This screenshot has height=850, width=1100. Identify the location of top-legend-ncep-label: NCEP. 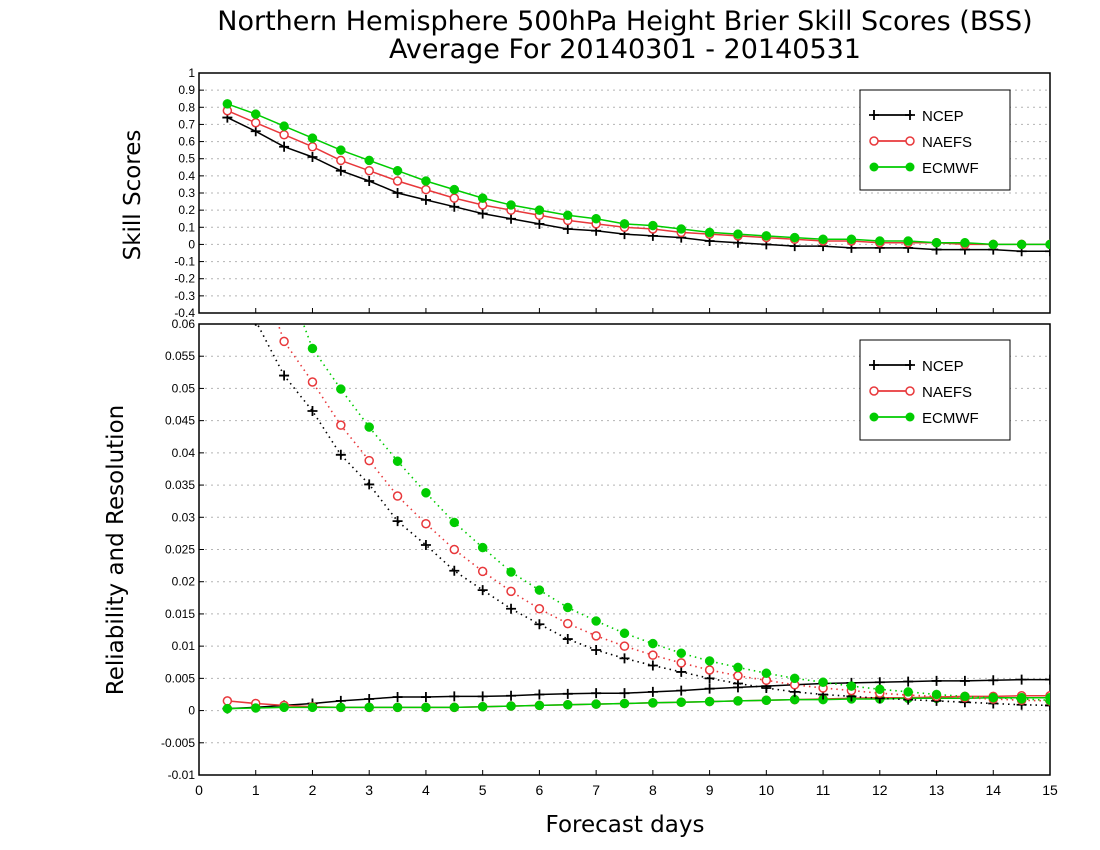
(943, 116).